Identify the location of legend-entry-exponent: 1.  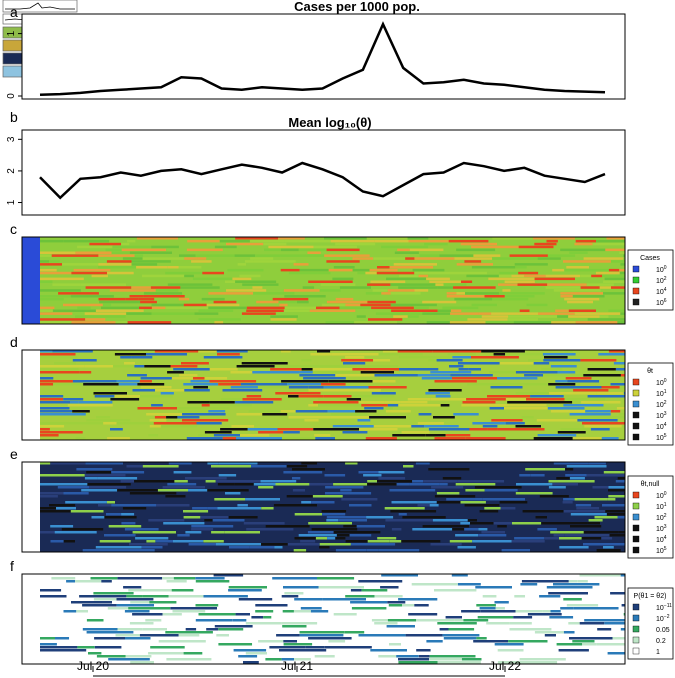
(665, 392).